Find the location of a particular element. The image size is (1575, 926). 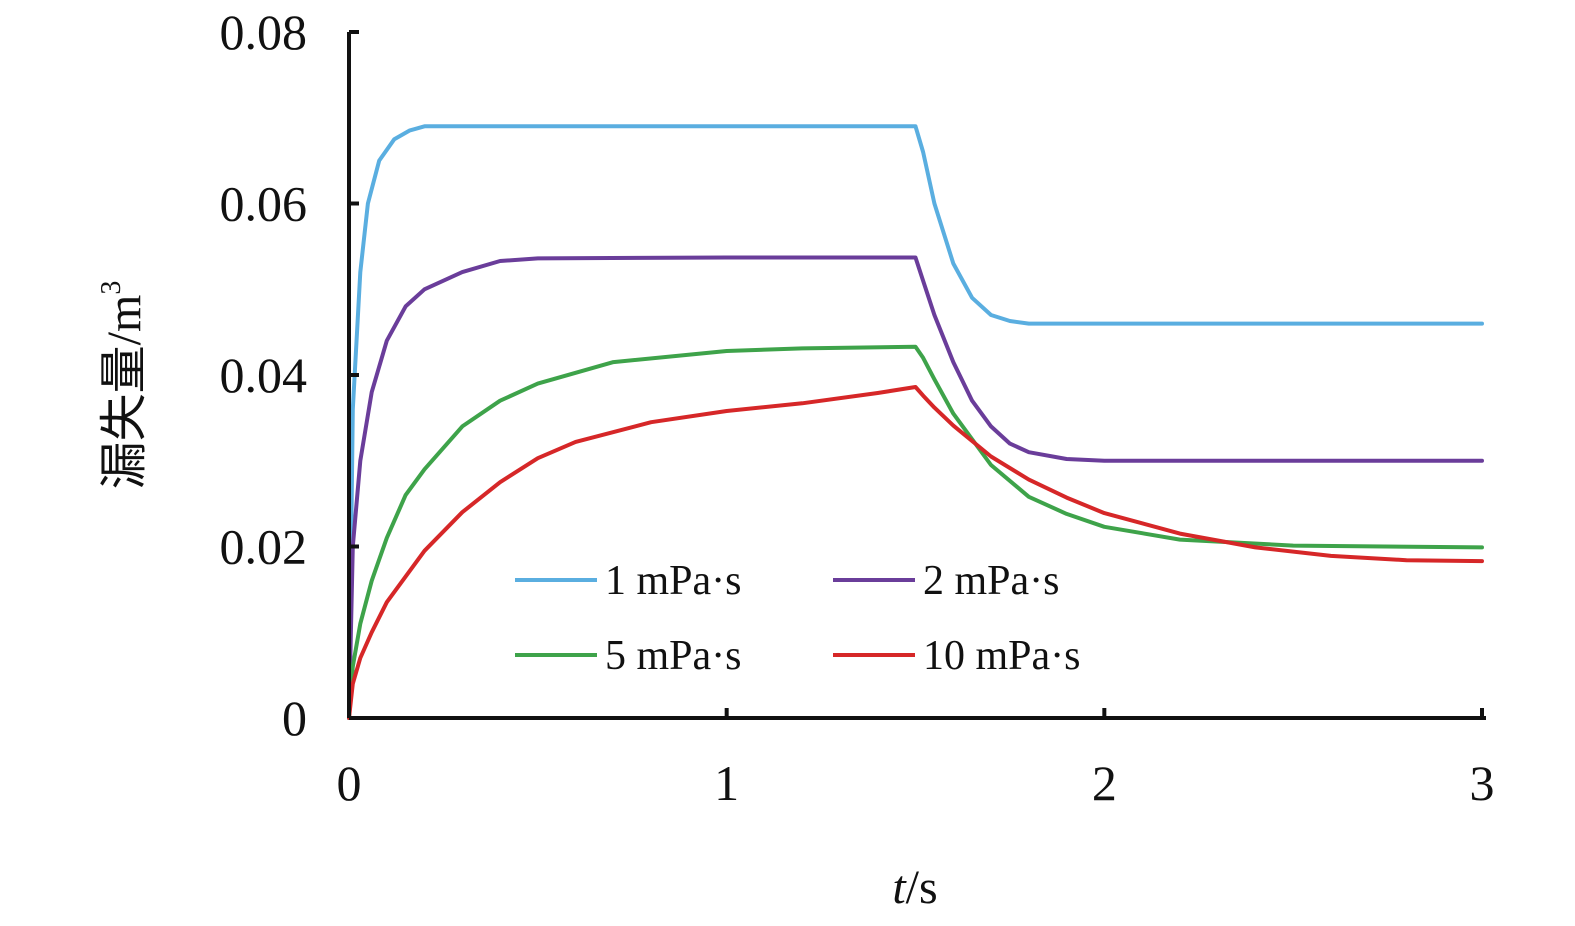

legend-label-2: 2 mPa·s is located at coordinates (991, 581).